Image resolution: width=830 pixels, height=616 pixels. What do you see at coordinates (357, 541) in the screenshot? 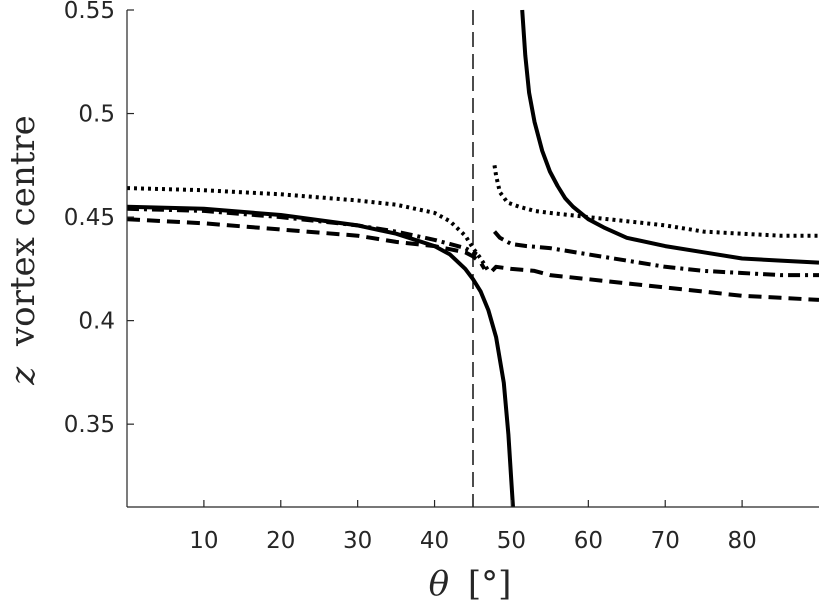
I see `x-tick-label: 30` at bounding box center [357, 541].